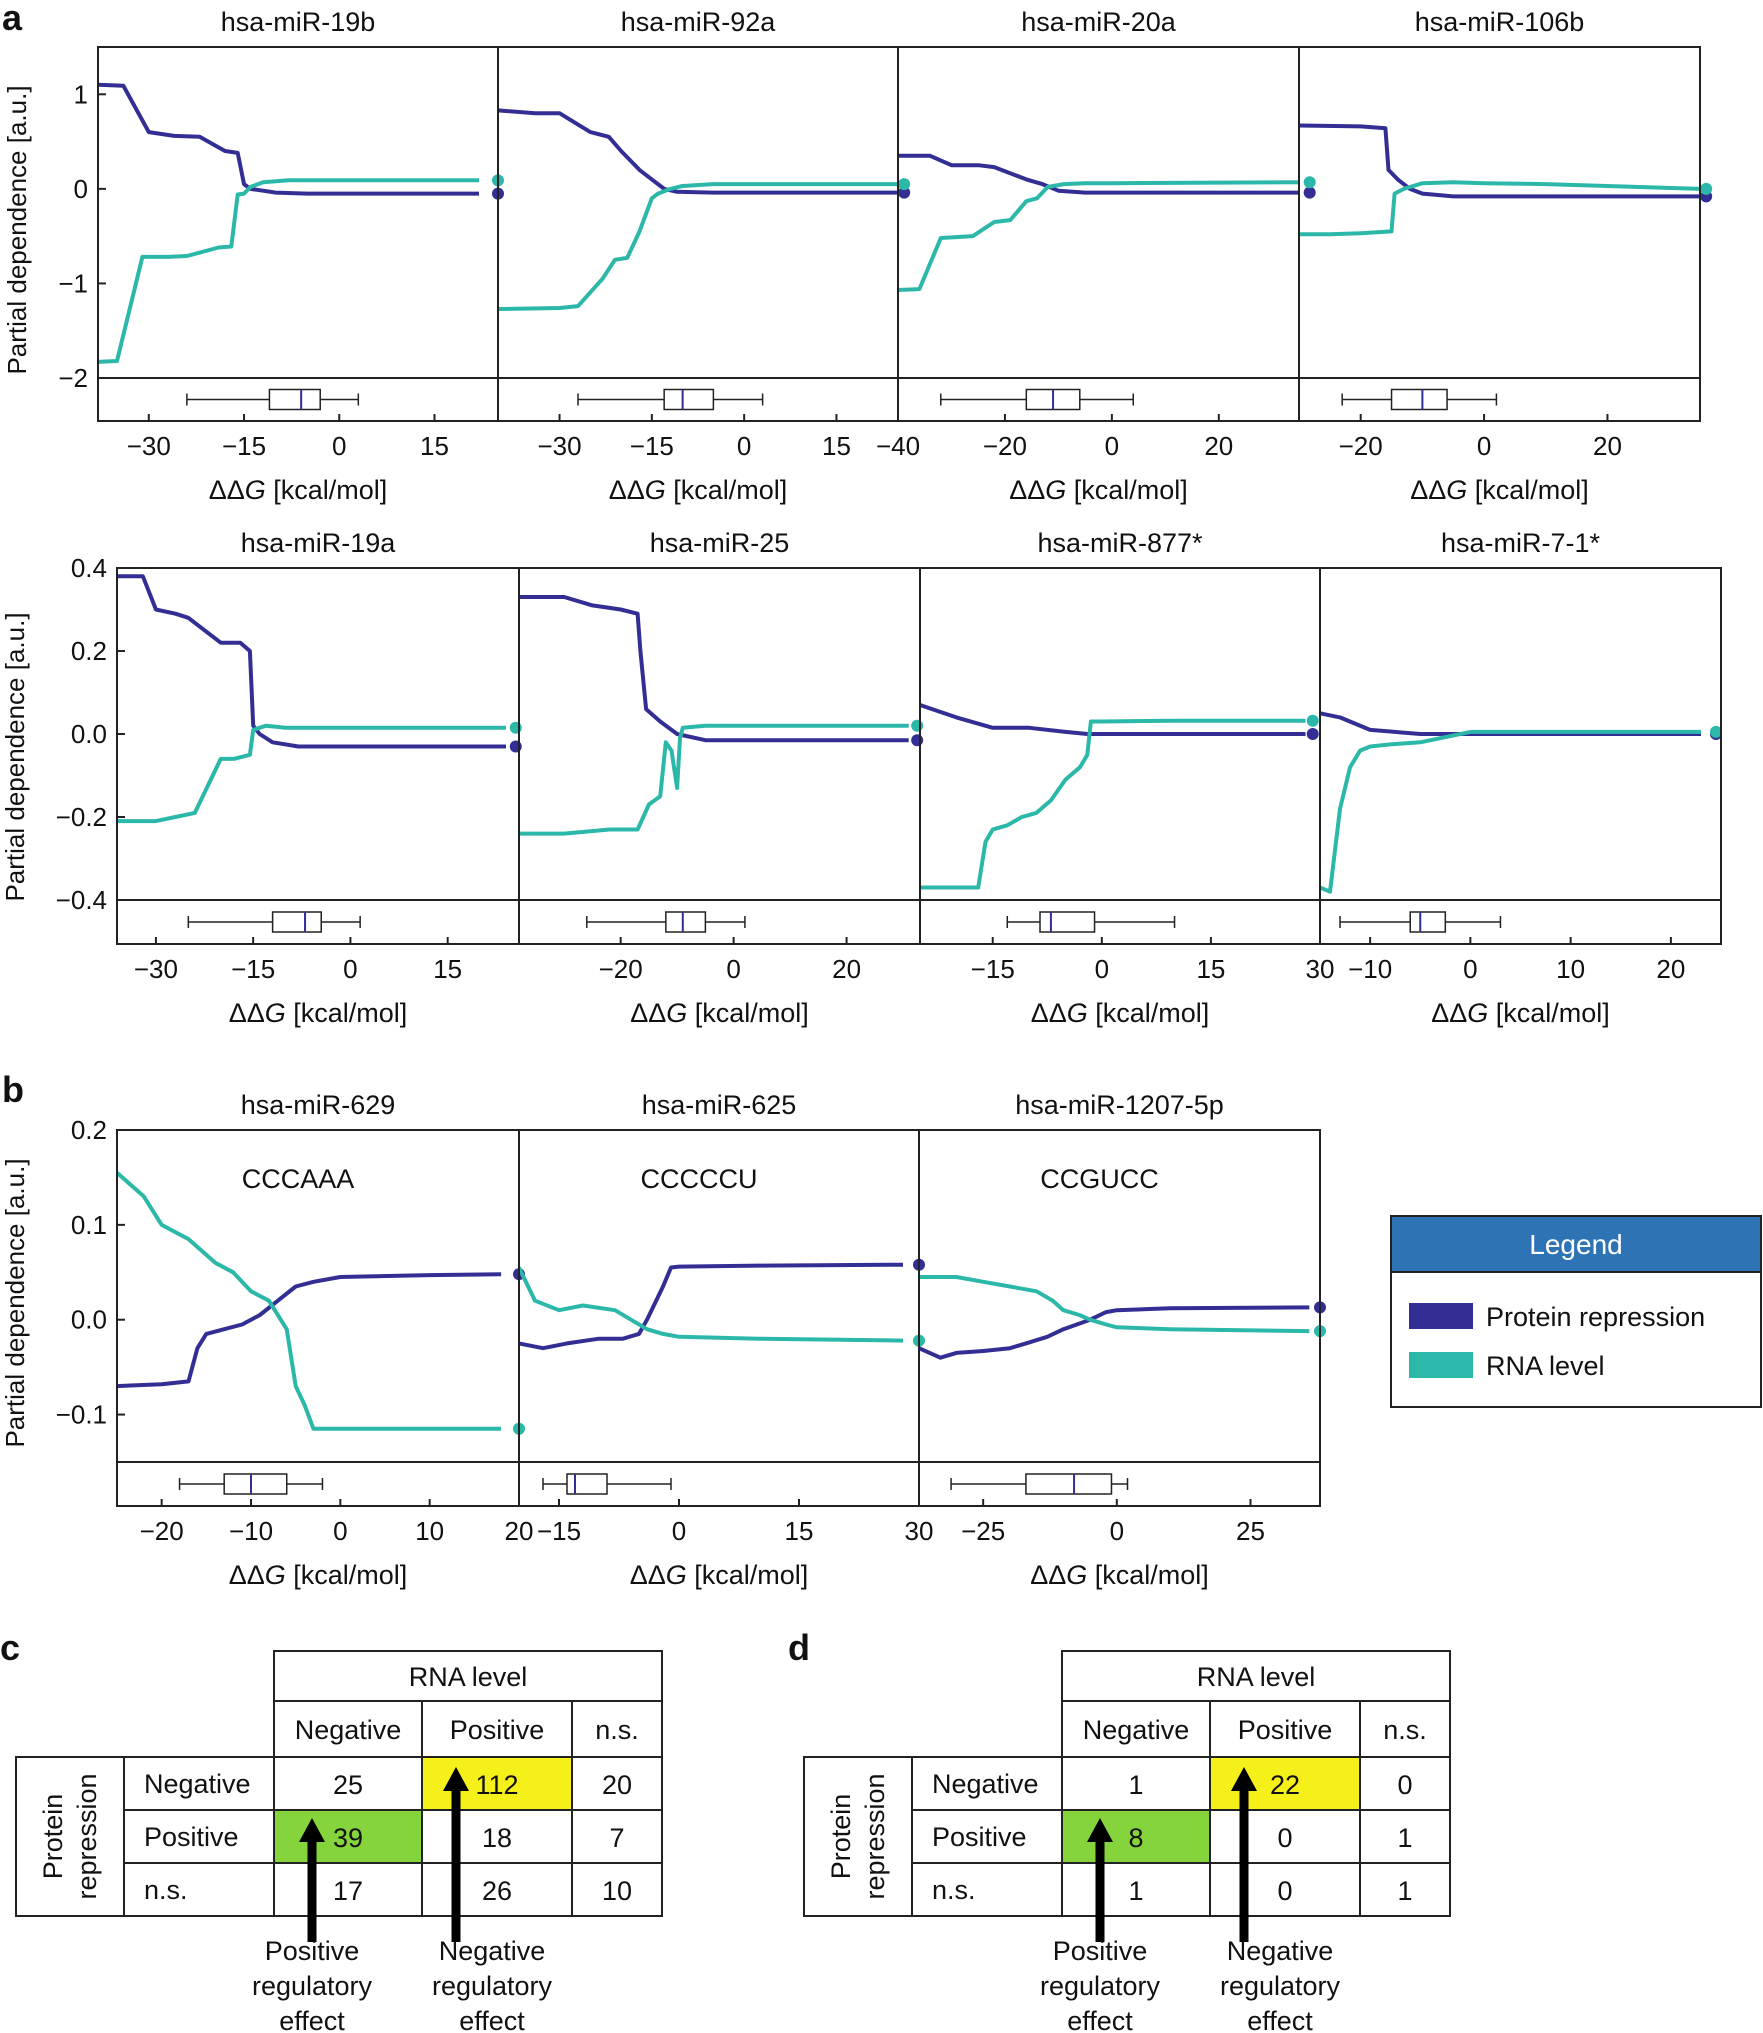 The image size is (1763, 2033). What do you see at coordinates (17, 229) in the screenshot?
I see `y-axis-label-row1: Partial dependence [a.u.]` at bounding box center [17, 229].